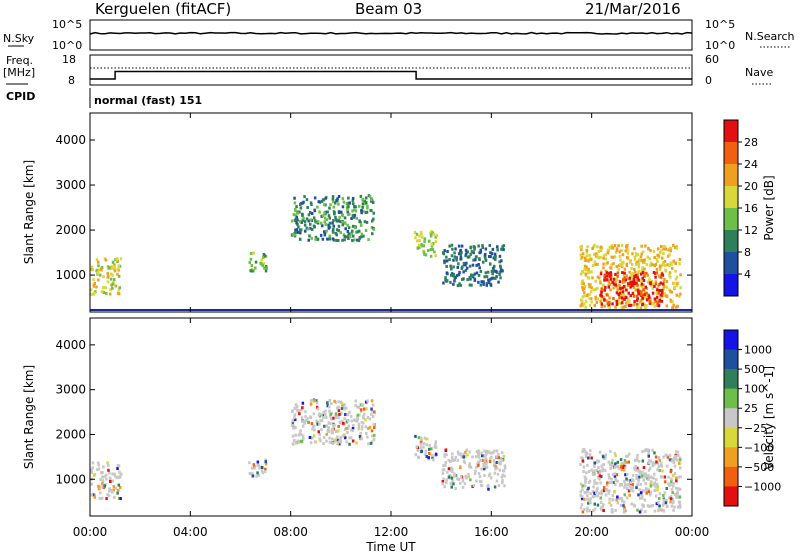 The width and height of the screenshot is (800, 558). I want to click on power-colorbar-label: 20, so click(751, 186).